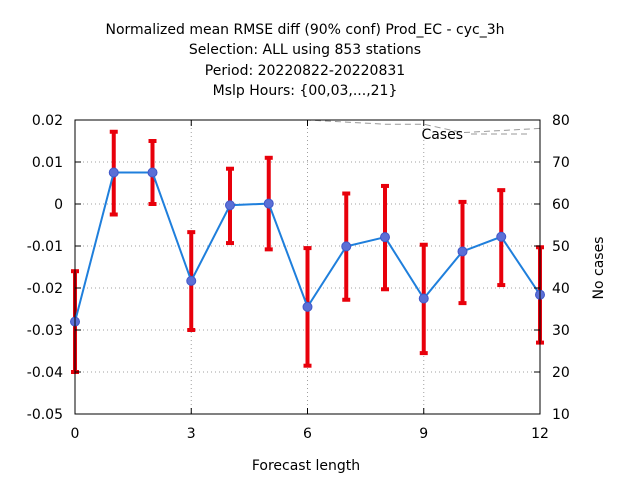  Describe the element at coordinates (305, 50) in the screenshot. I see `title-line-2: Selection: ALL using 853 stations` at that location.